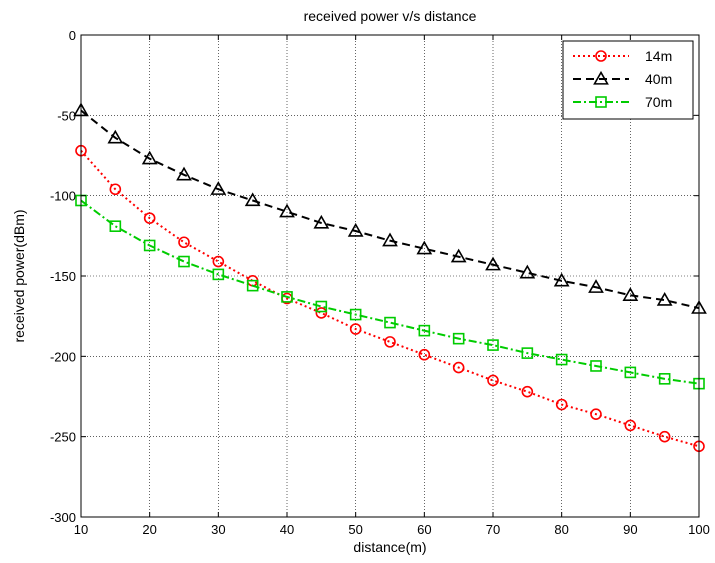 This screenshot has height=563, width=715. Describe the element at coordinates (493, 529) in the screenshot. I see `x-tick-label: 70` at that location.